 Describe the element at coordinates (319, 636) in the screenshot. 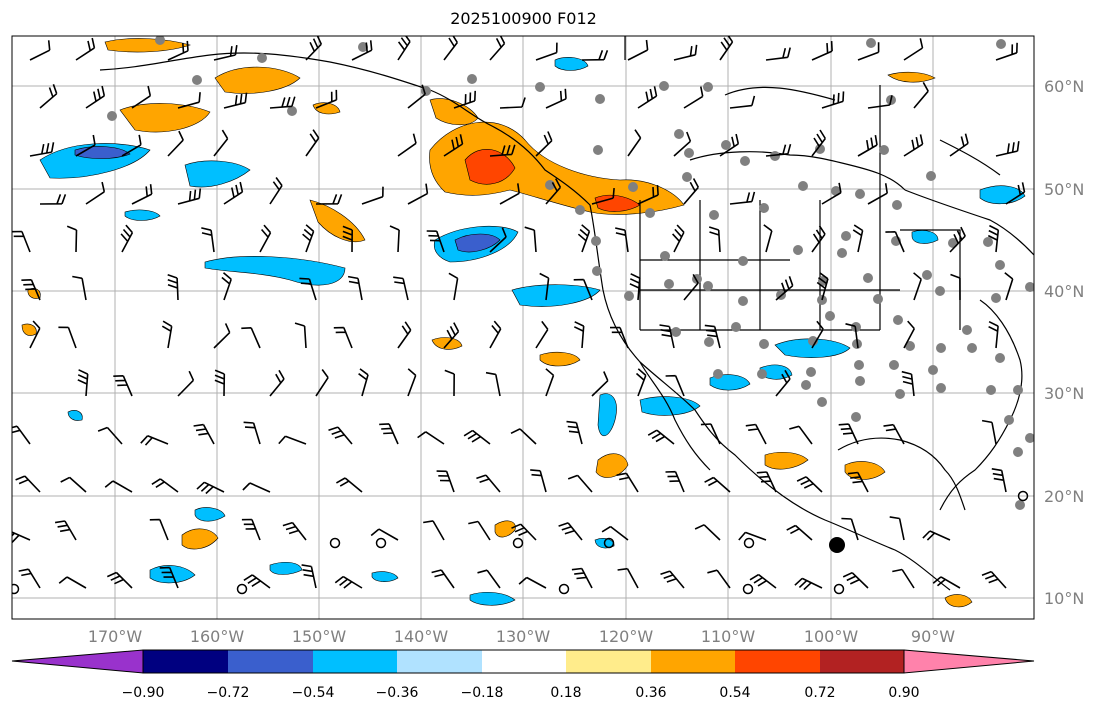

I see `lon-label: 150°W` at that location.